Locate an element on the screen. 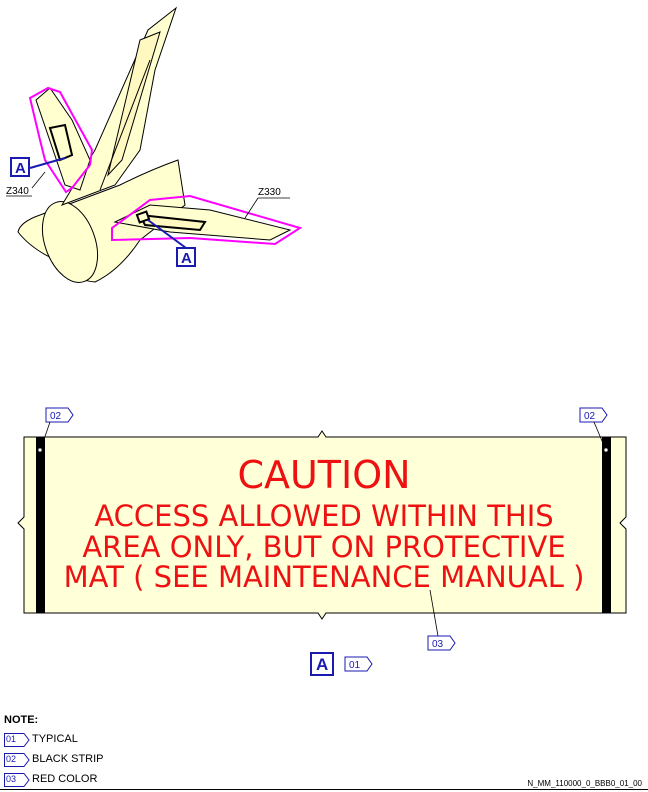 The image size is (648, 792). callout-left-strip: 02 is located at coordinates (57, 428).